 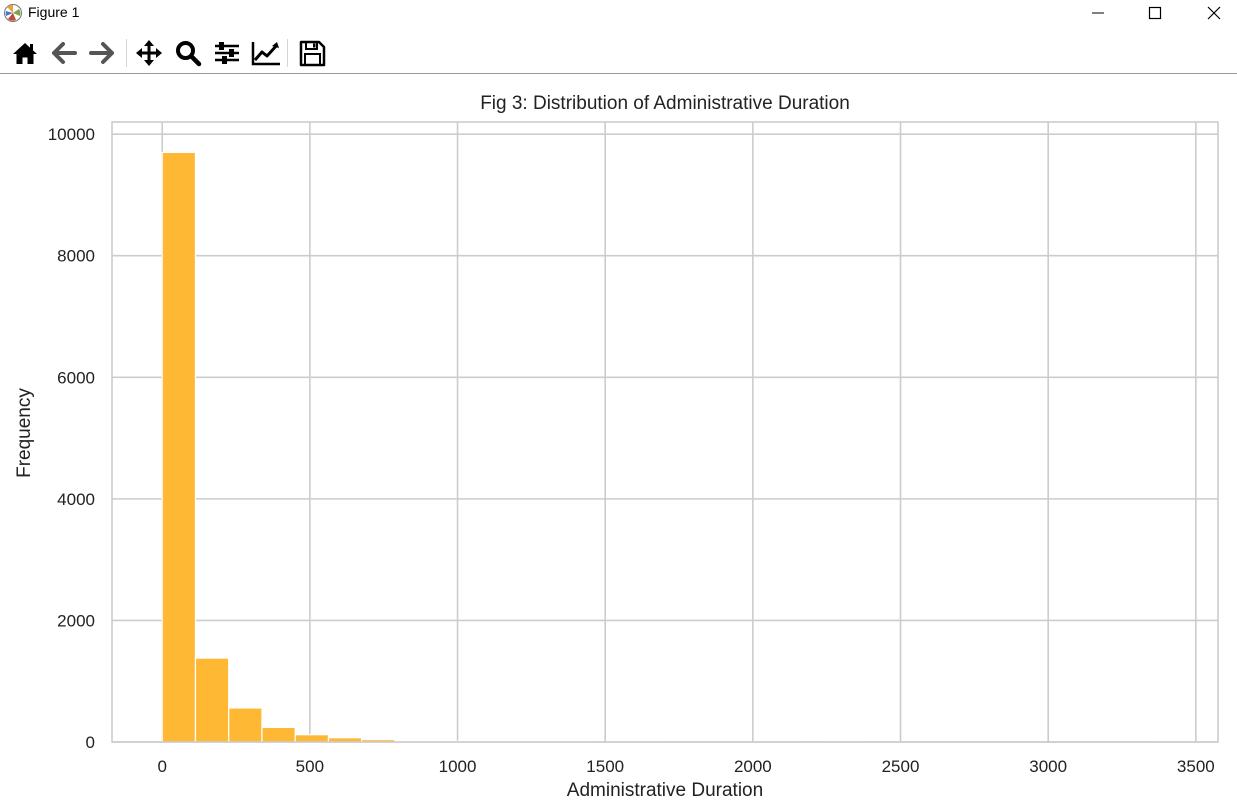 I want to click on y-tick-labels: 0 2000 4000 6000 8000 10000, so click(x=71, y=438).